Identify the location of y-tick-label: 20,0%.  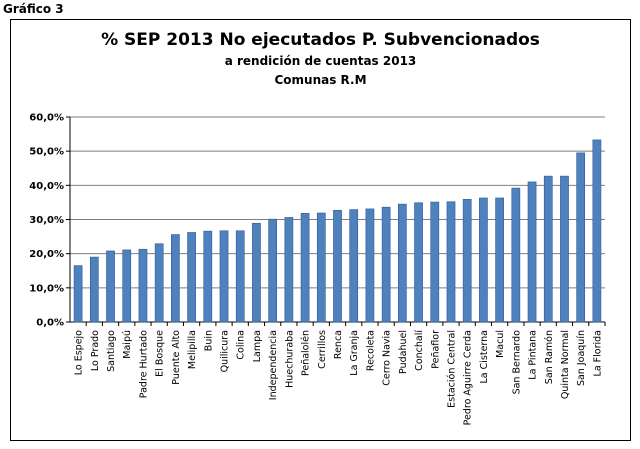
(46, 254).